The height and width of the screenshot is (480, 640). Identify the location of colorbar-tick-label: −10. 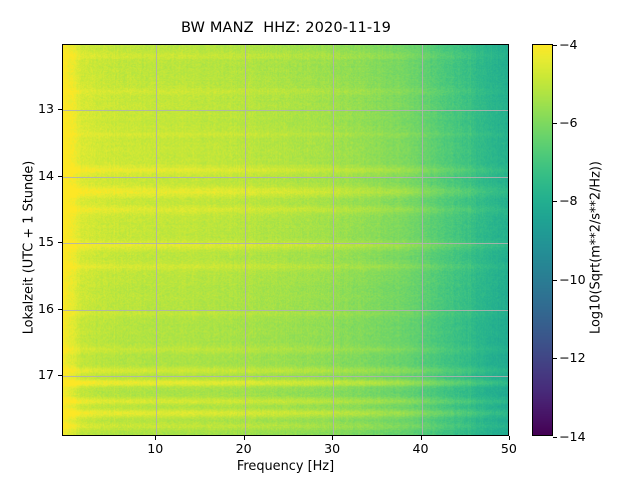
(572, 279).